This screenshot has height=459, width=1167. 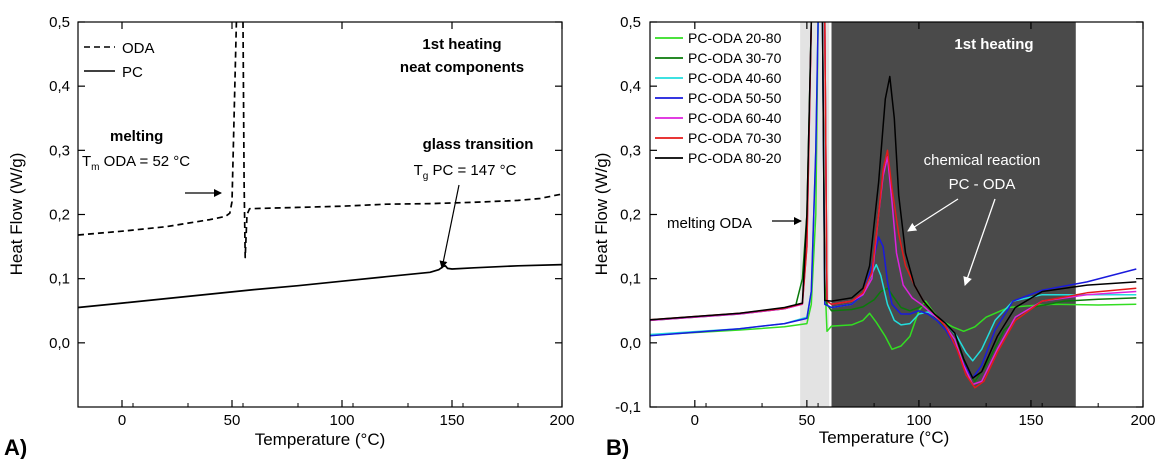 I want to click on glass-transition-arrow, so click(x=449, y=226).